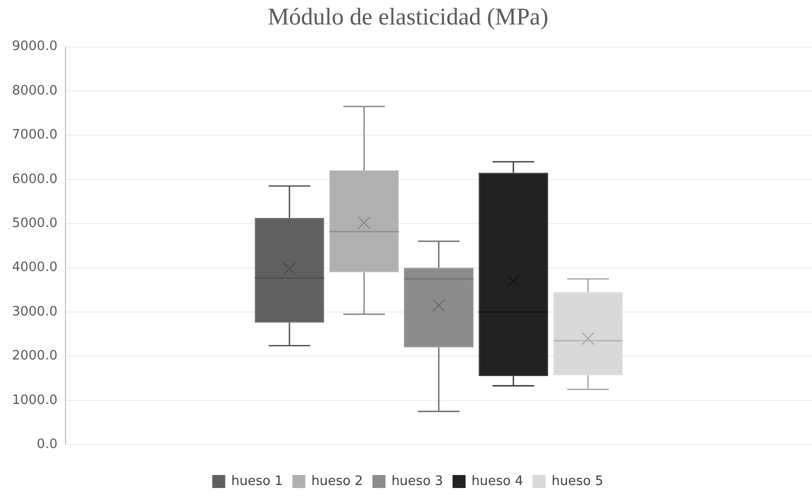  Describe the element at coordinates (35, 46) in the screenshot. I see `y-tick-label: 9000.0` at that location.